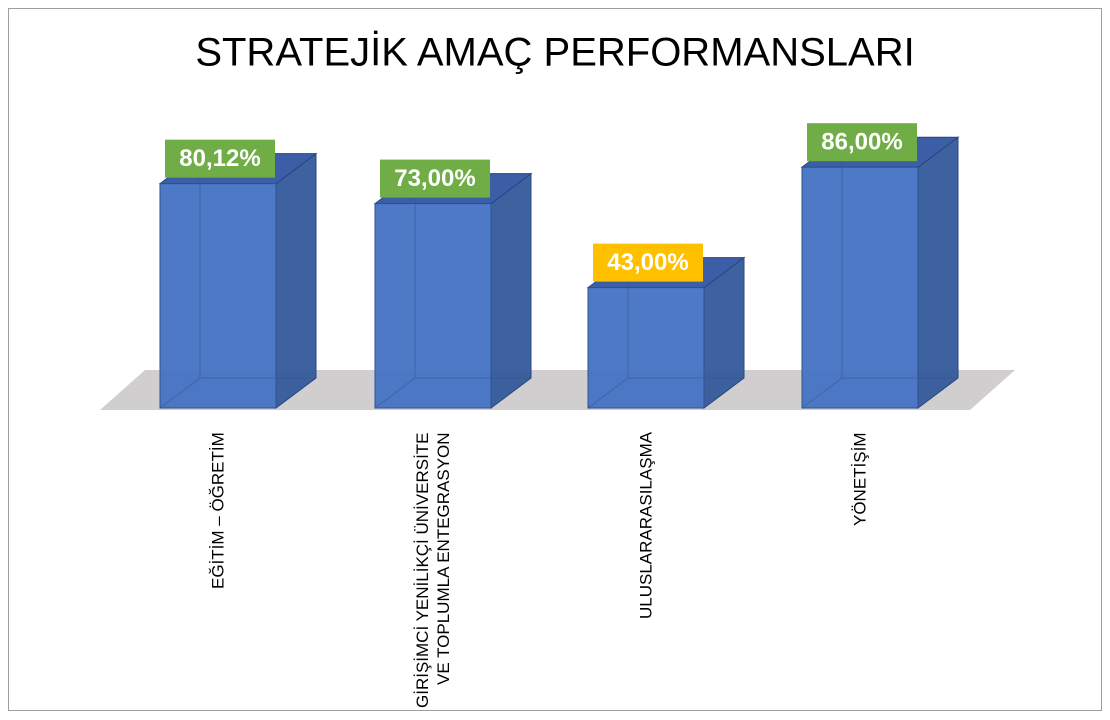  Describe the element at coordinates (860, 479) in the screenshot. I see `x-tick-label: YÖNETİŞİM` at that location.